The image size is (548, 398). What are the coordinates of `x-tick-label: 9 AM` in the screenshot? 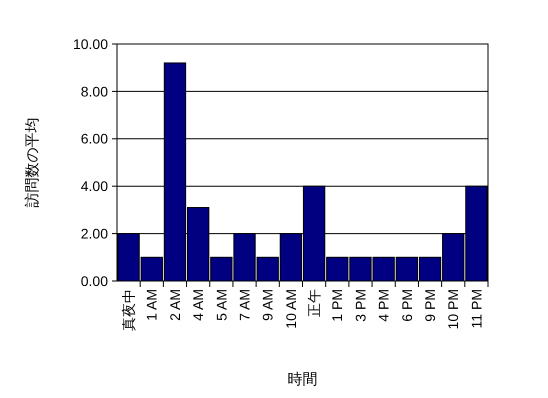 It's located at (268, 305).